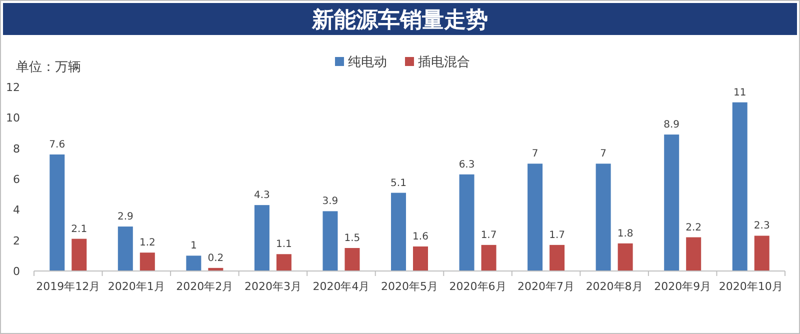  I want to click on text: 单位：万辆, so click(48, 67).